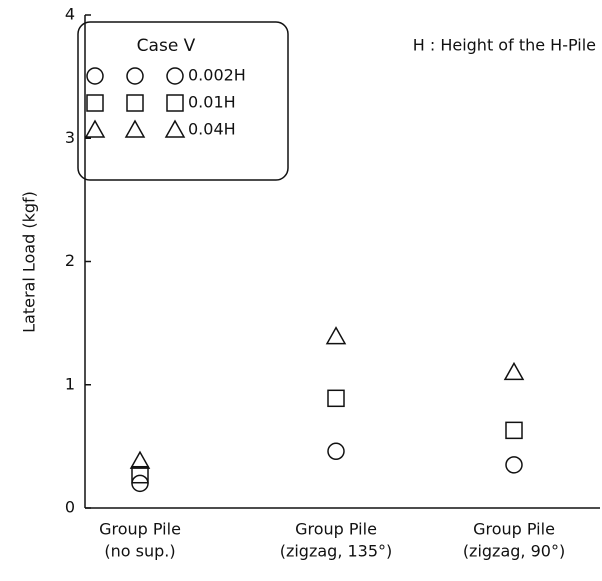 Image resolution: width=602 pixels, height=581 pixels. Describe the element at coordinates (70, 14) in the screenshot. I see `y-tick-label: 4` at that location.